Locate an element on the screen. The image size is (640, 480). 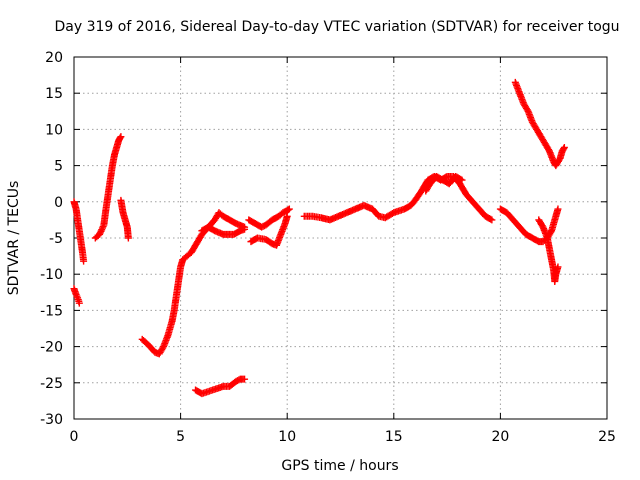
y-tick-label: -5 is located at coordinates (56, 239).